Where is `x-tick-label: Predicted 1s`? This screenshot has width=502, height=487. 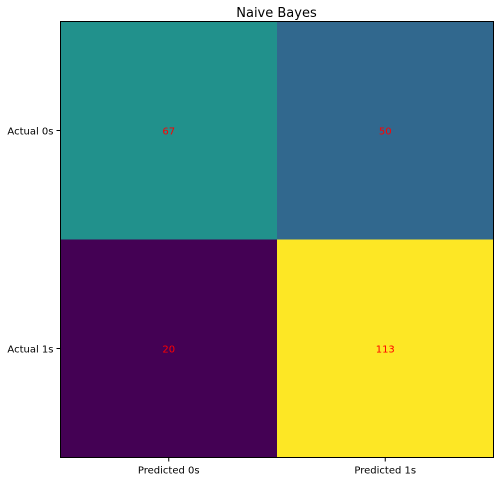 x-tick-label: Predicted 1s is located at coordinates (385, 471).